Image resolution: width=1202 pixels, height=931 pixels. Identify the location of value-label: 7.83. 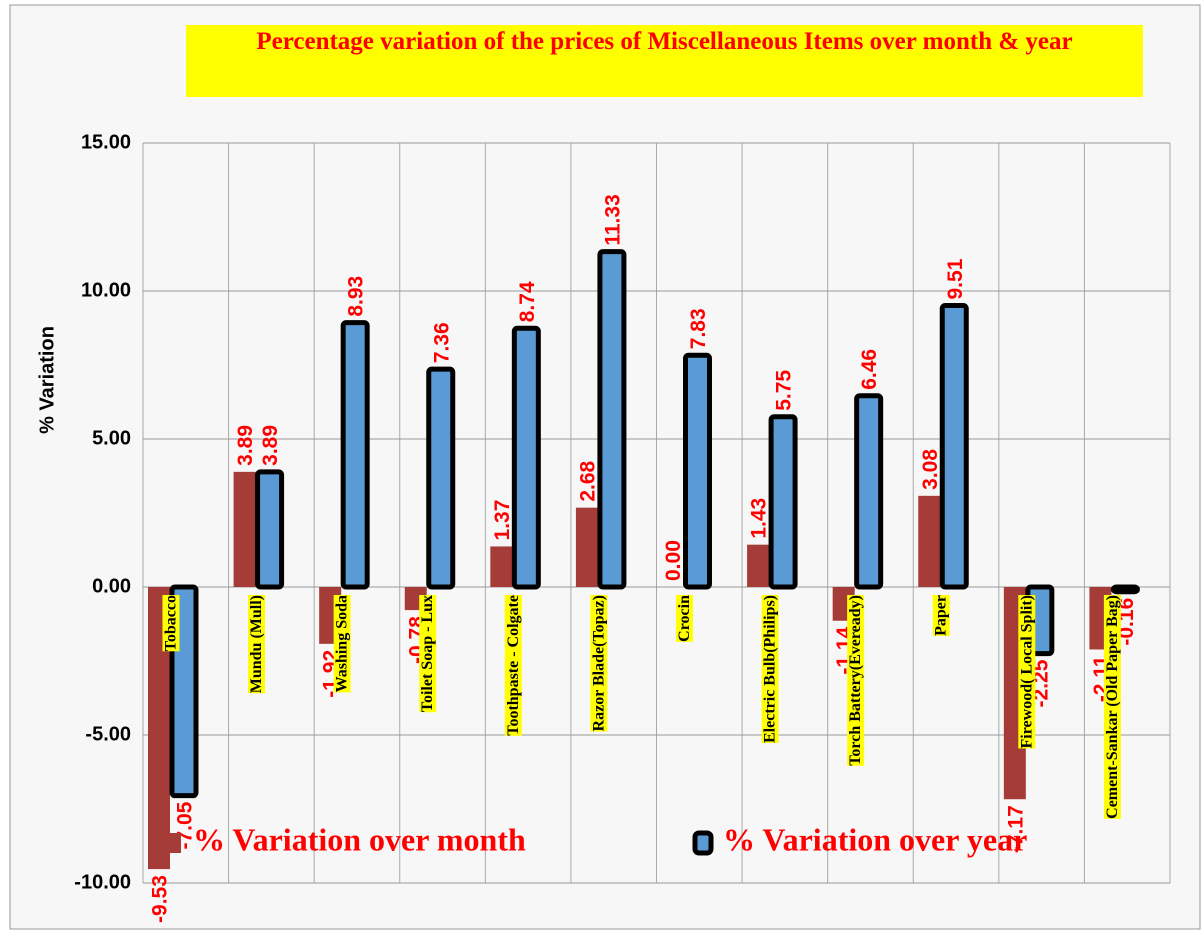
(698, 328).